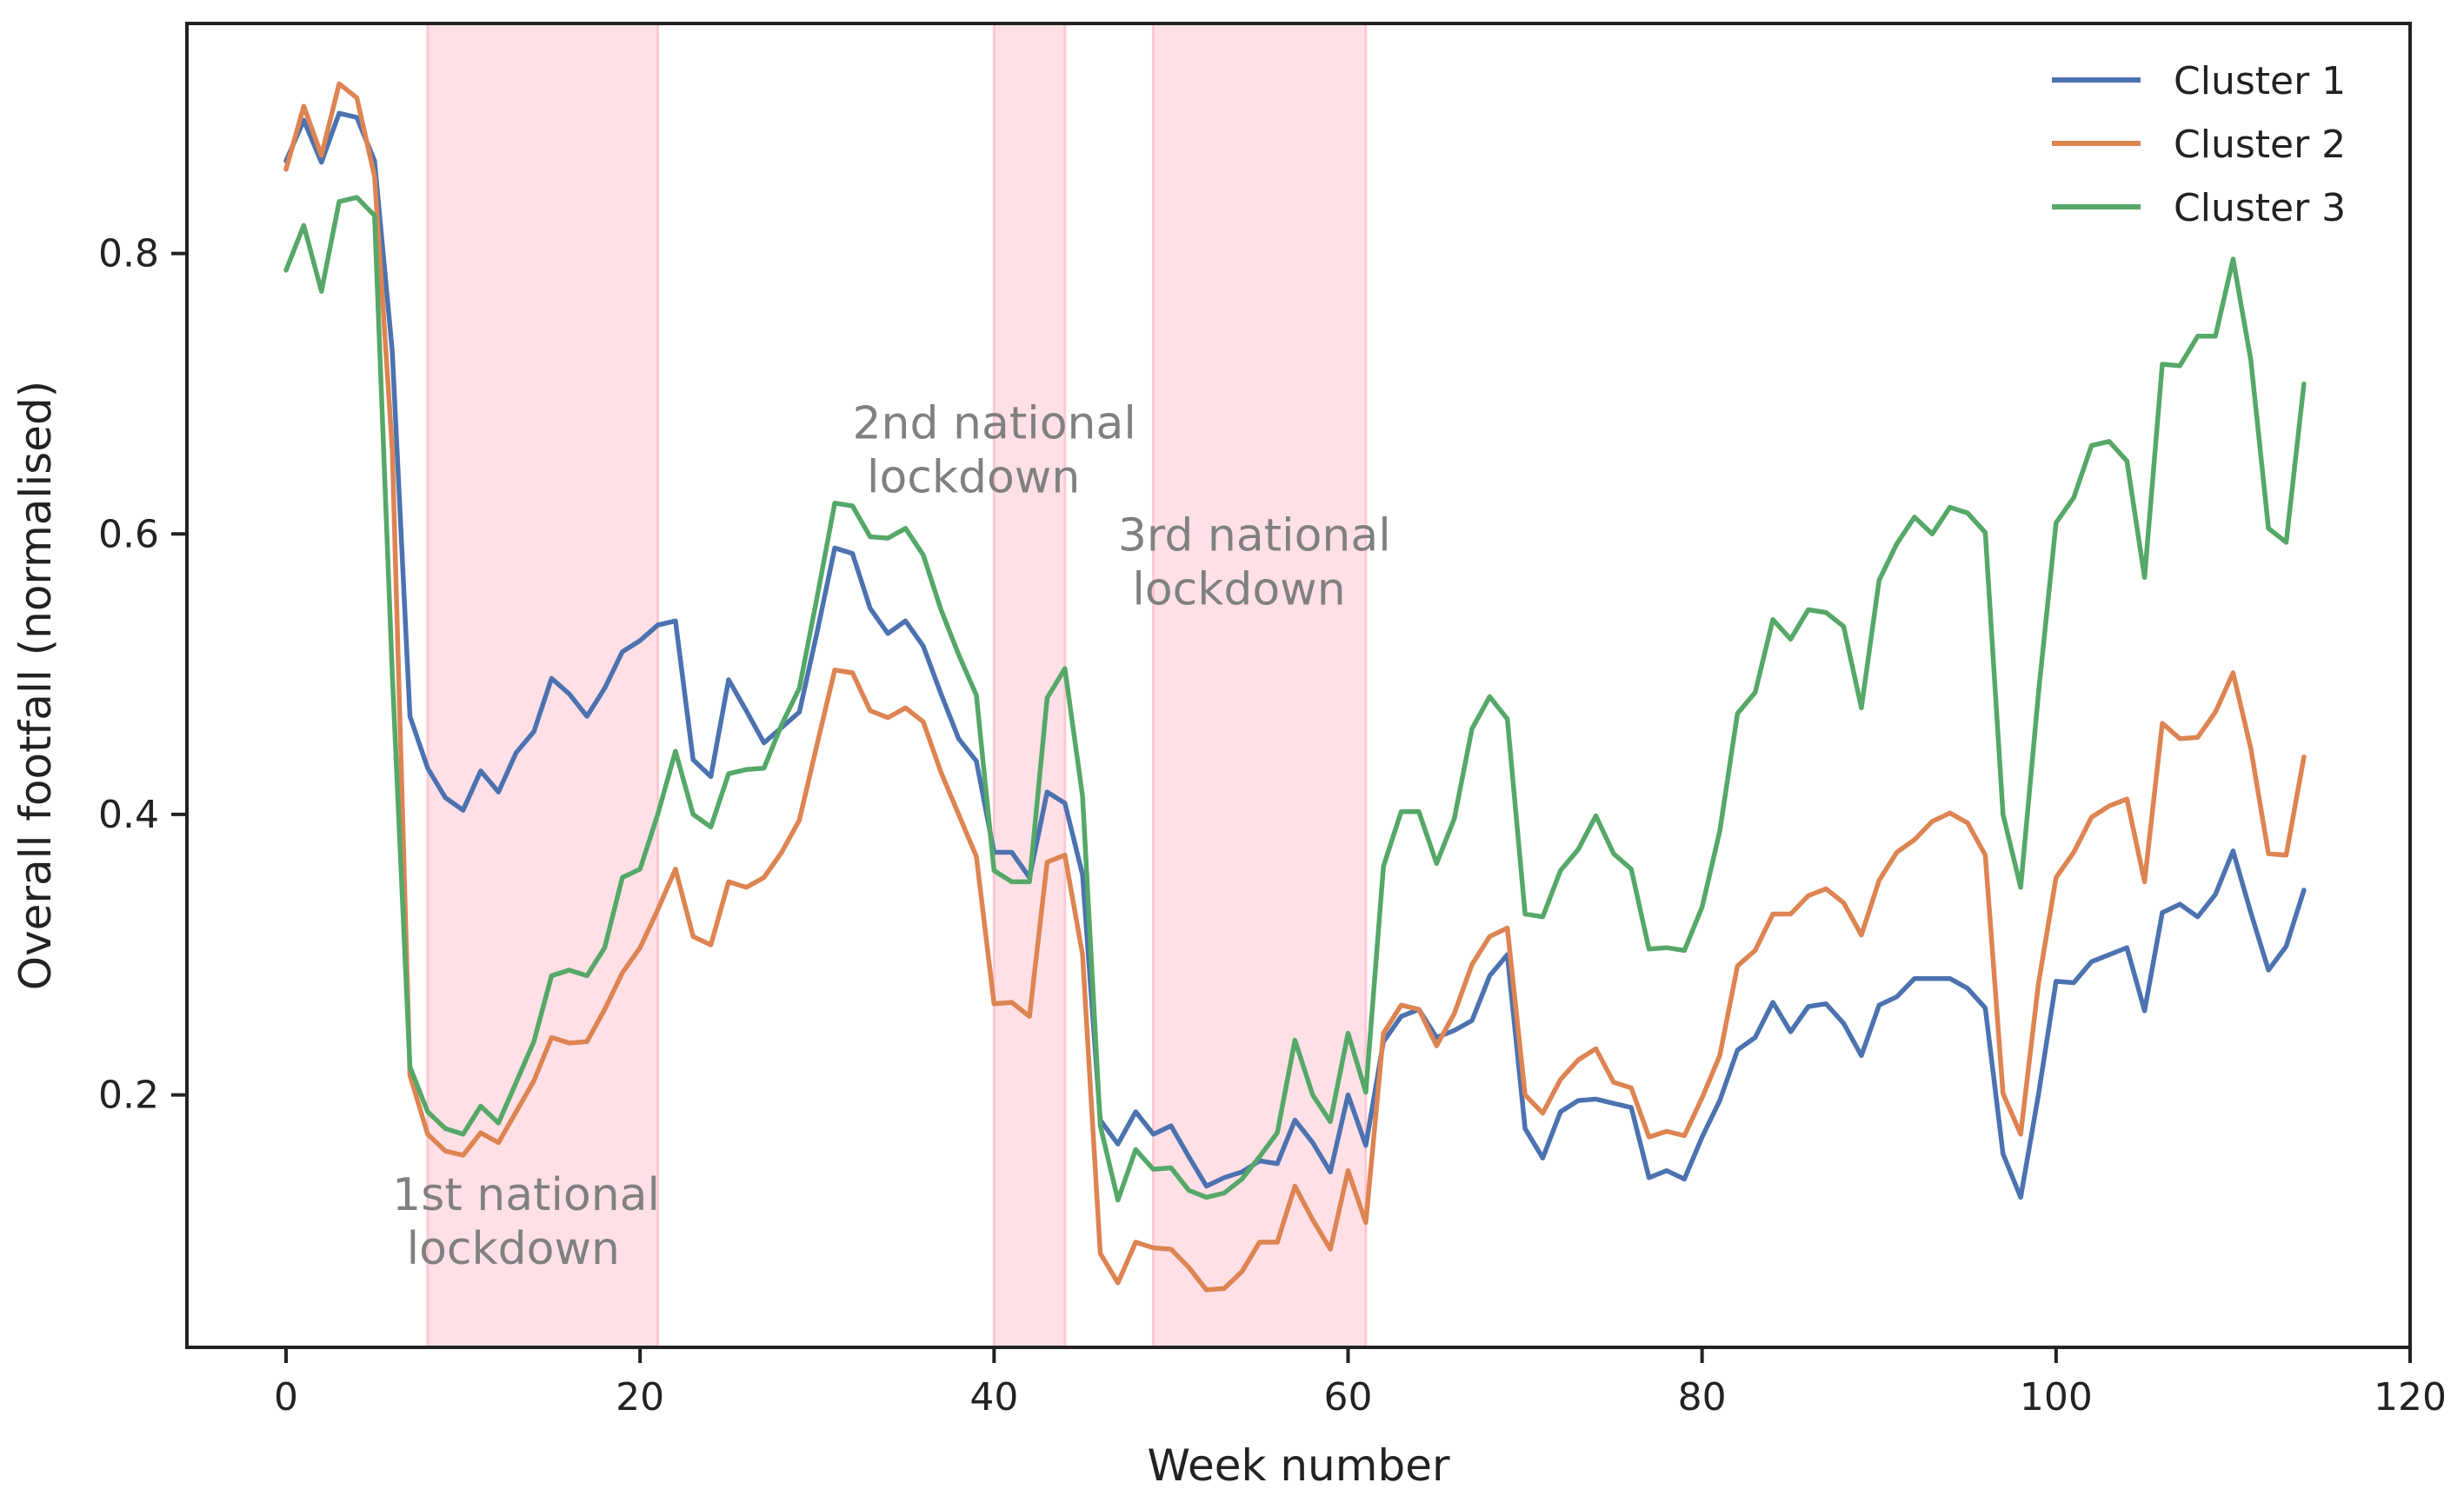 The width and height of the screenshot is (2464, 1496). I want to click on y-axis: 0.2 0.4 0.6 0.8, so click(142, 675).